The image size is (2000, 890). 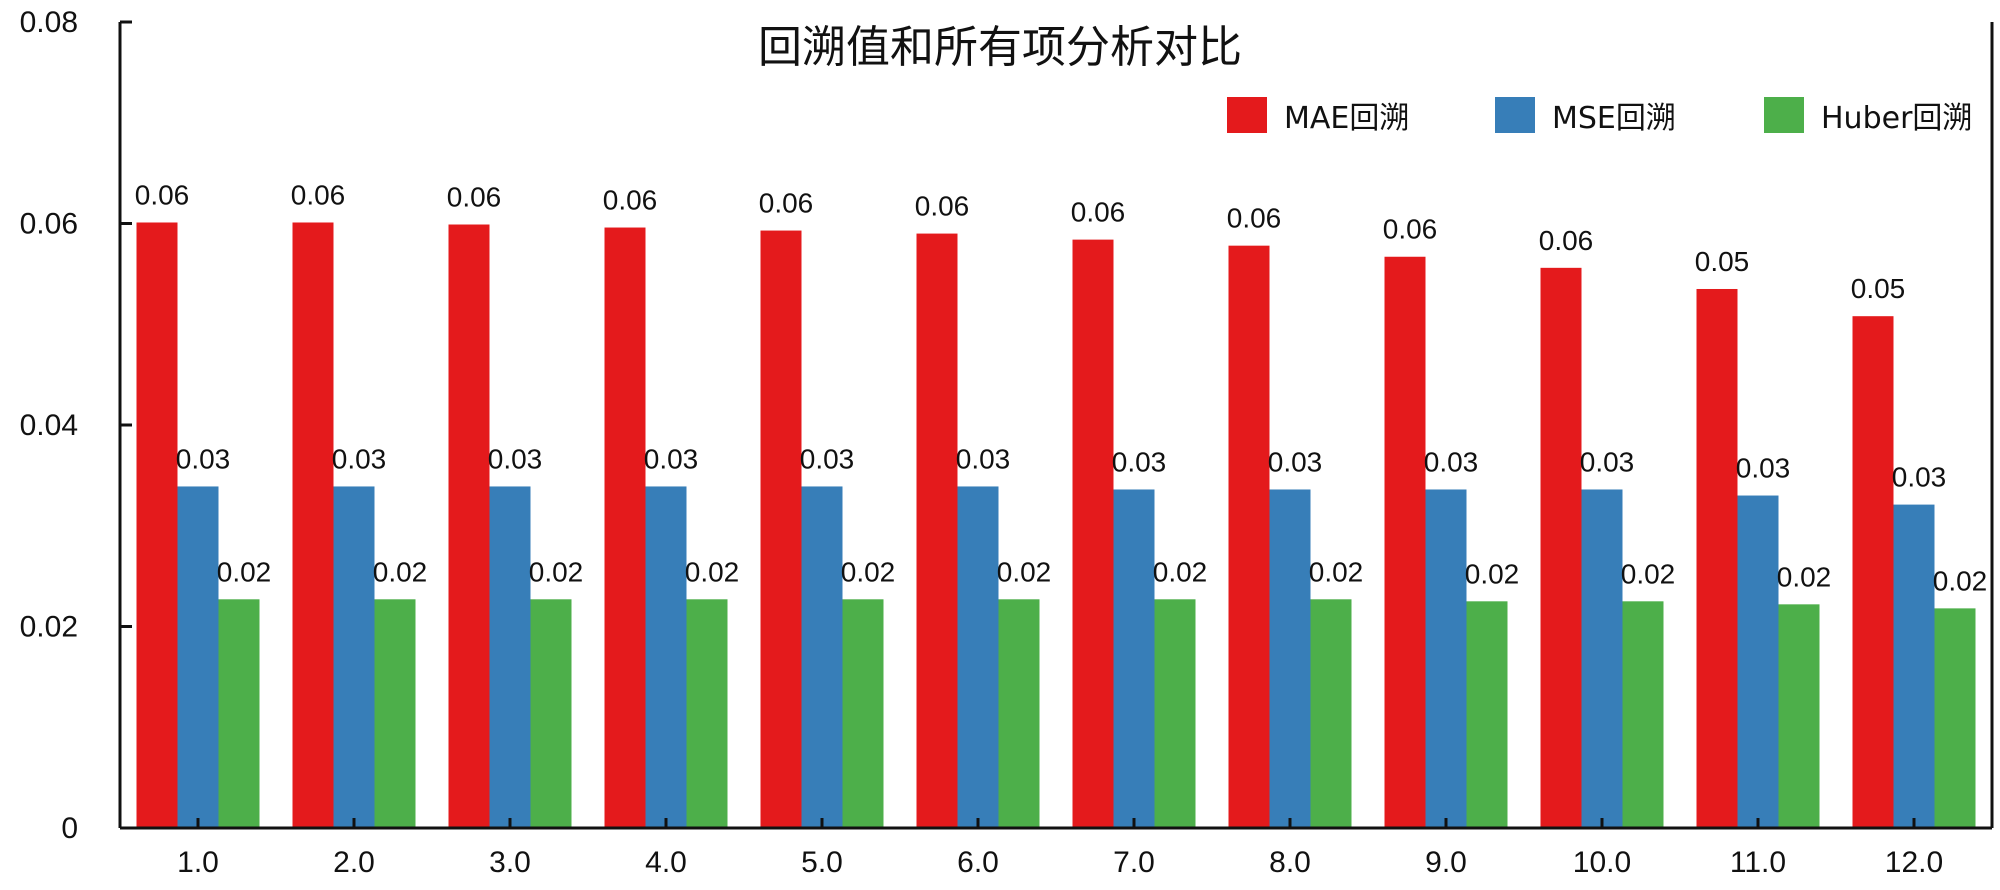 What do you see at coordinates (1060, 848) in the screenshot?
I see `x-ticks-layer: 1.0 2.0 3.0 4.0 5.0 6.0 7.0 8.0 9.0 10.0 11.0 12.0` at bounding box center [1060, 848].